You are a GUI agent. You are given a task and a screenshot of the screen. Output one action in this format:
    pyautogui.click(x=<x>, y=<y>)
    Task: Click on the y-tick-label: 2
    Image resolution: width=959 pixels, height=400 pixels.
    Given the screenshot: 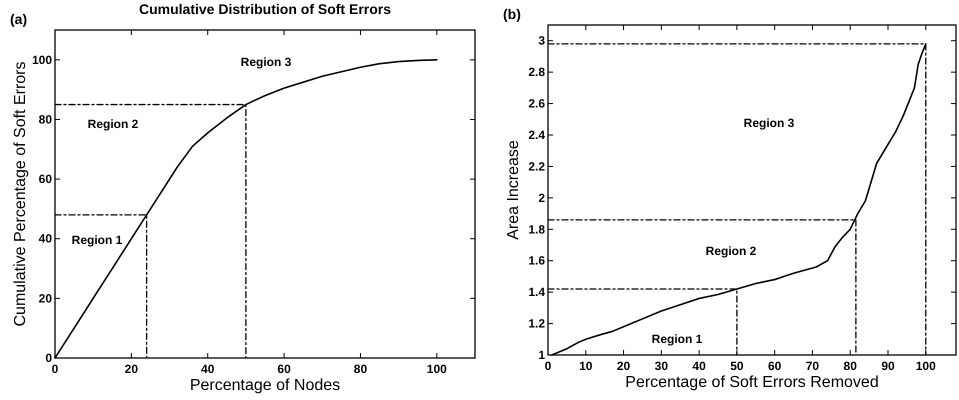 What is the action you would take?
    pyautogui.click(x=542, y=197)
    